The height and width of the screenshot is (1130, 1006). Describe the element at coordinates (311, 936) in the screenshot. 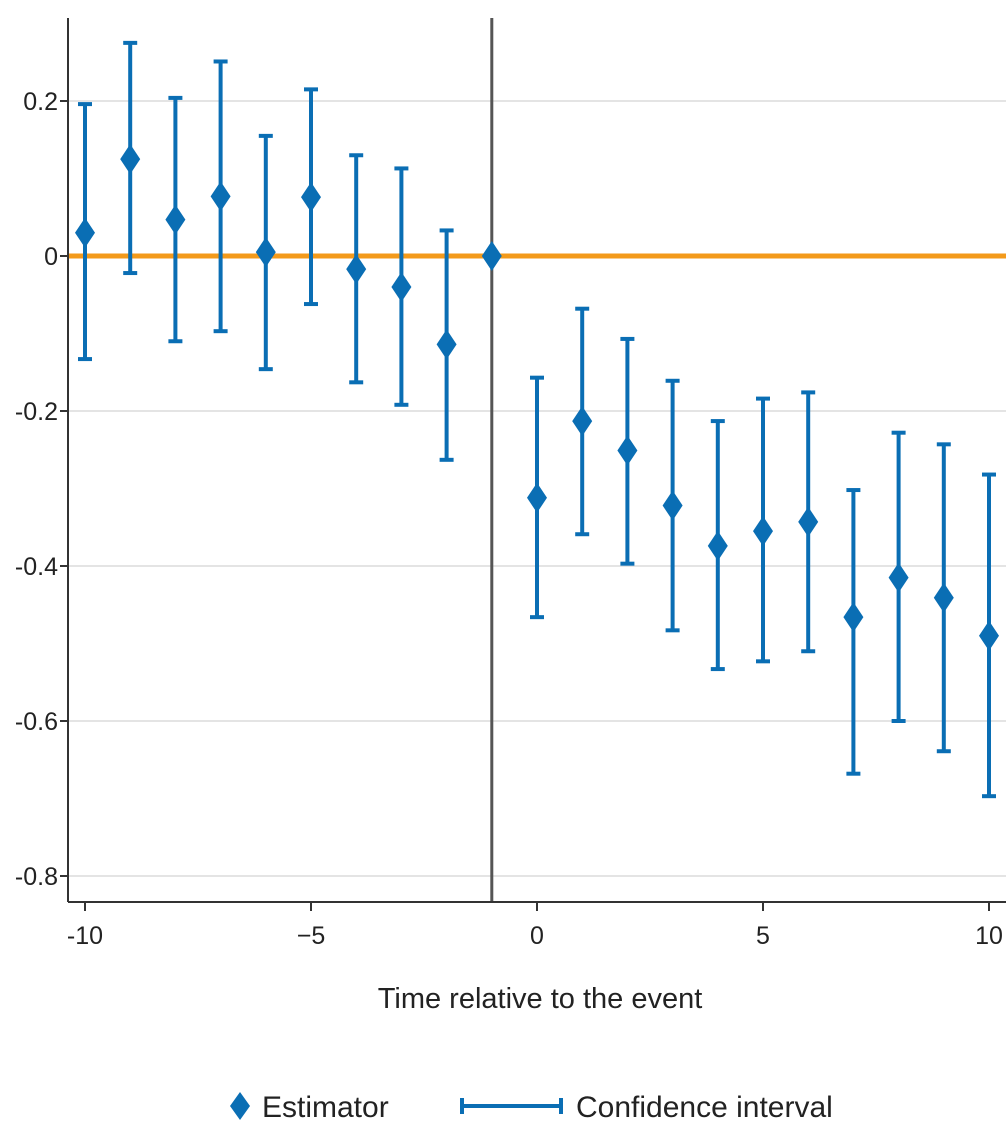

I see `x-tick-label: −5` at that location.